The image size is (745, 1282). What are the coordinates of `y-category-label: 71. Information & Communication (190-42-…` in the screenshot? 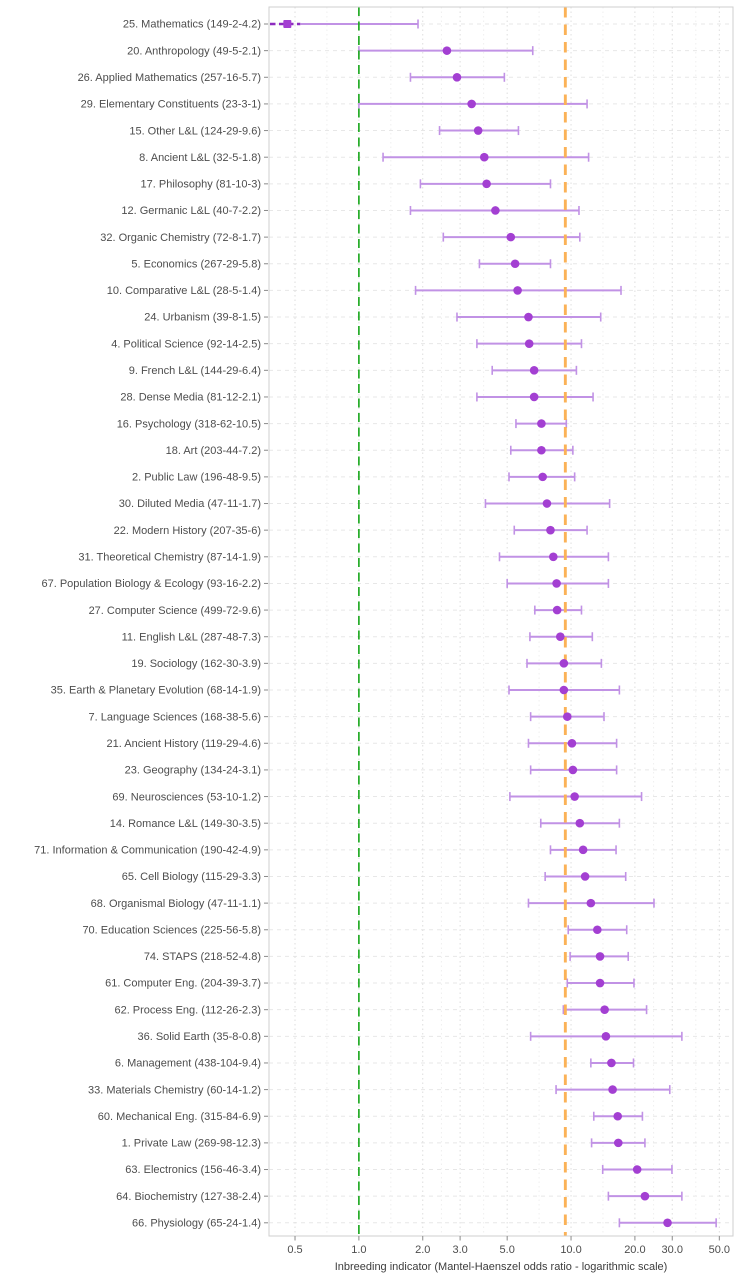 It's located at (147, 851).